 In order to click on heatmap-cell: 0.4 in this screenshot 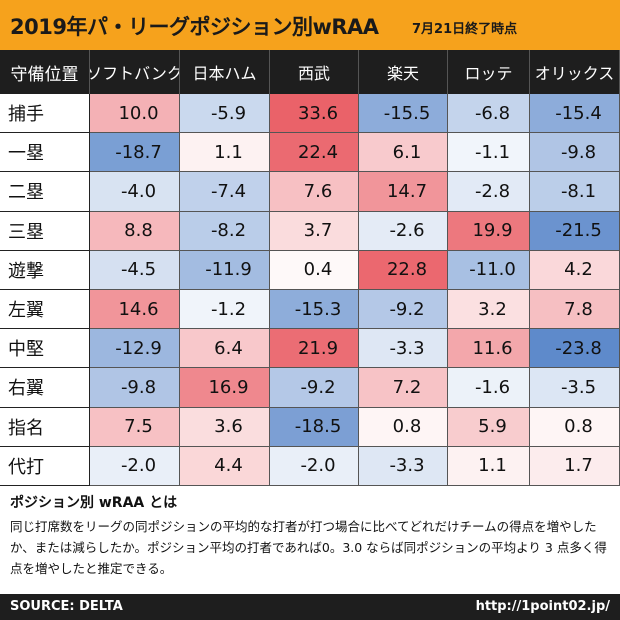, I will do `click(314, 270)`.